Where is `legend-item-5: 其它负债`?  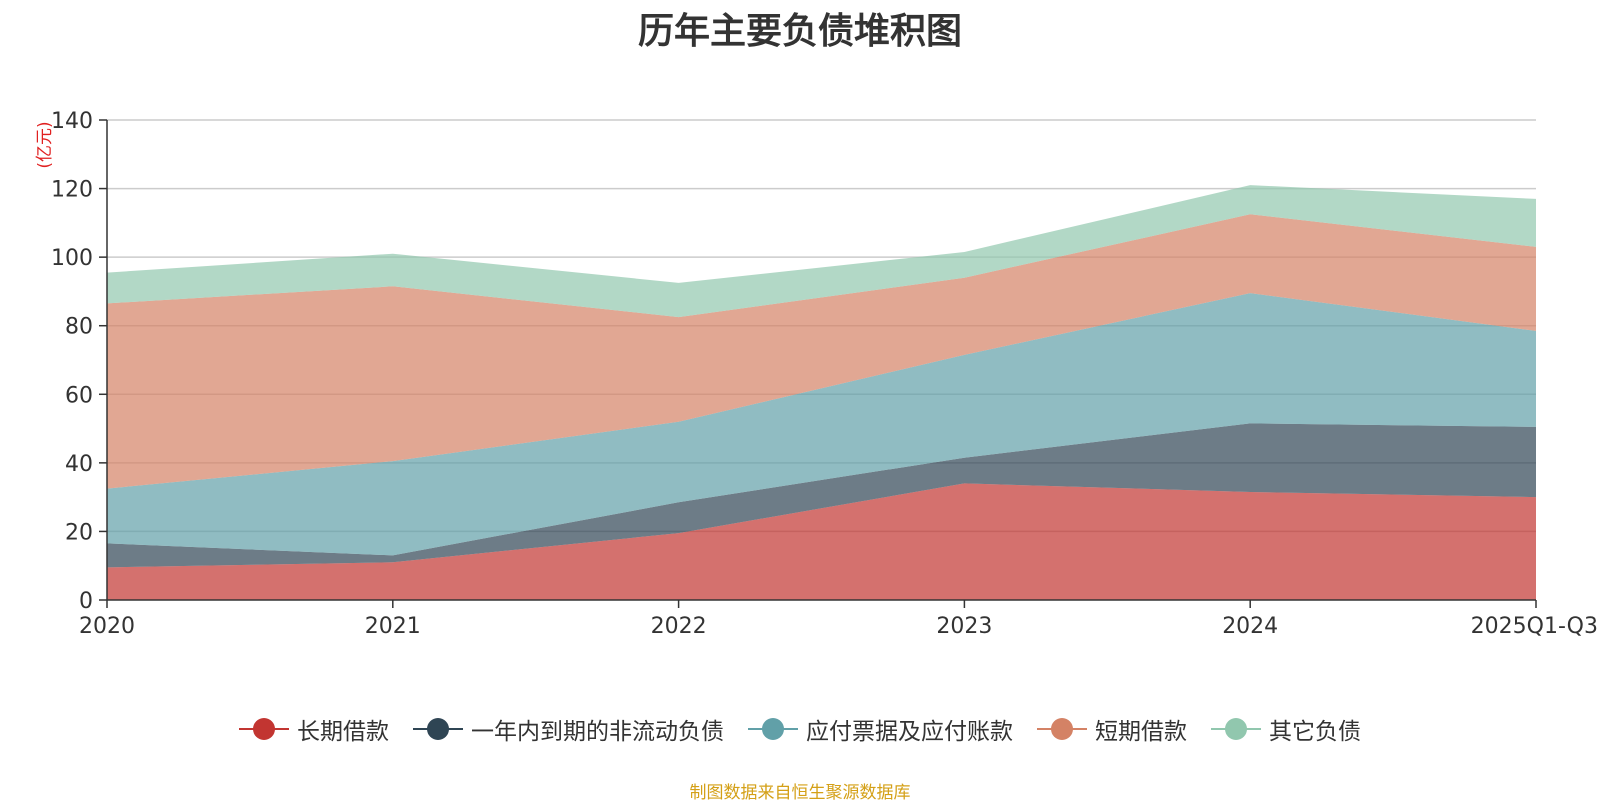
legend-item-5: 其它负债 is located at coordinates (1286, 729).